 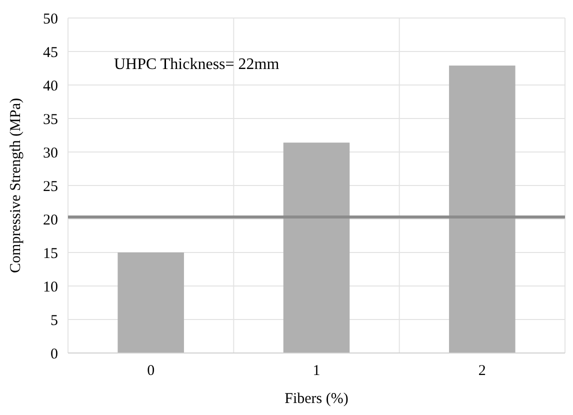 I want to click on y-tick-label: 15, so click(x=50, y=254).